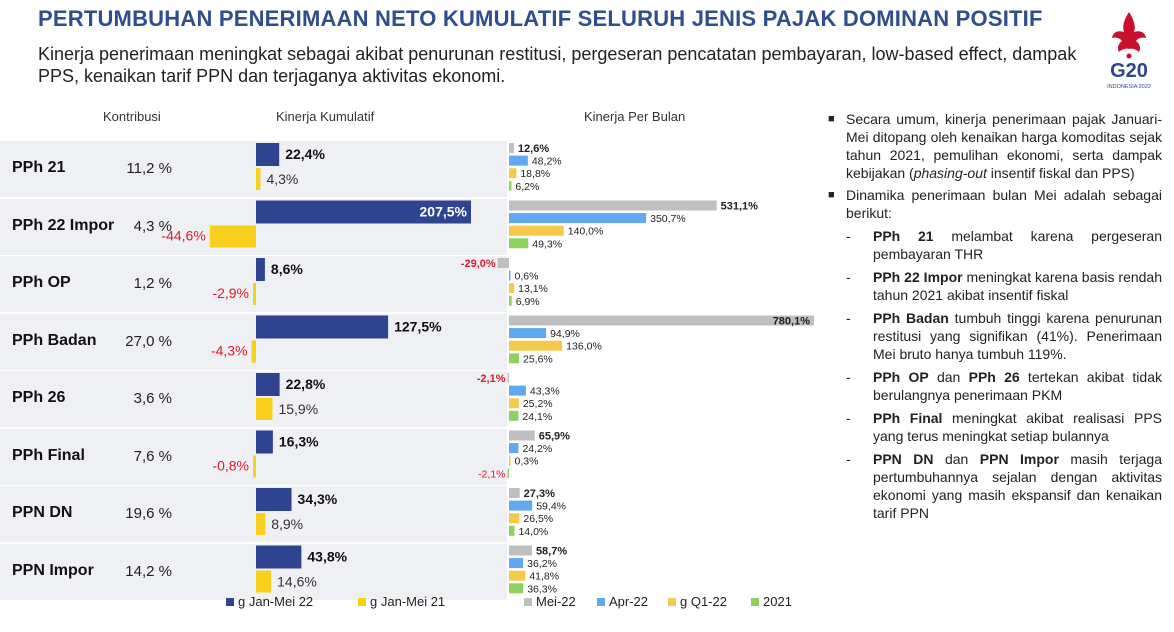 The image size is (1174, 632). I want to click on data-label-bulanan-apr-22: 43,3%, so click(545, 392).